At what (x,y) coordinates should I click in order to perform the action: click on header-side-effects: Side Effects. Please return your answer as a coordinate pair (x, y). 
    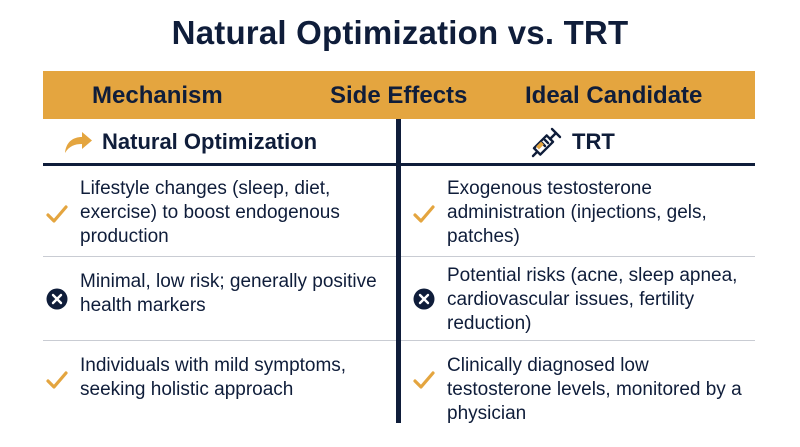
    Looking at the image, I should click on (399, 95).